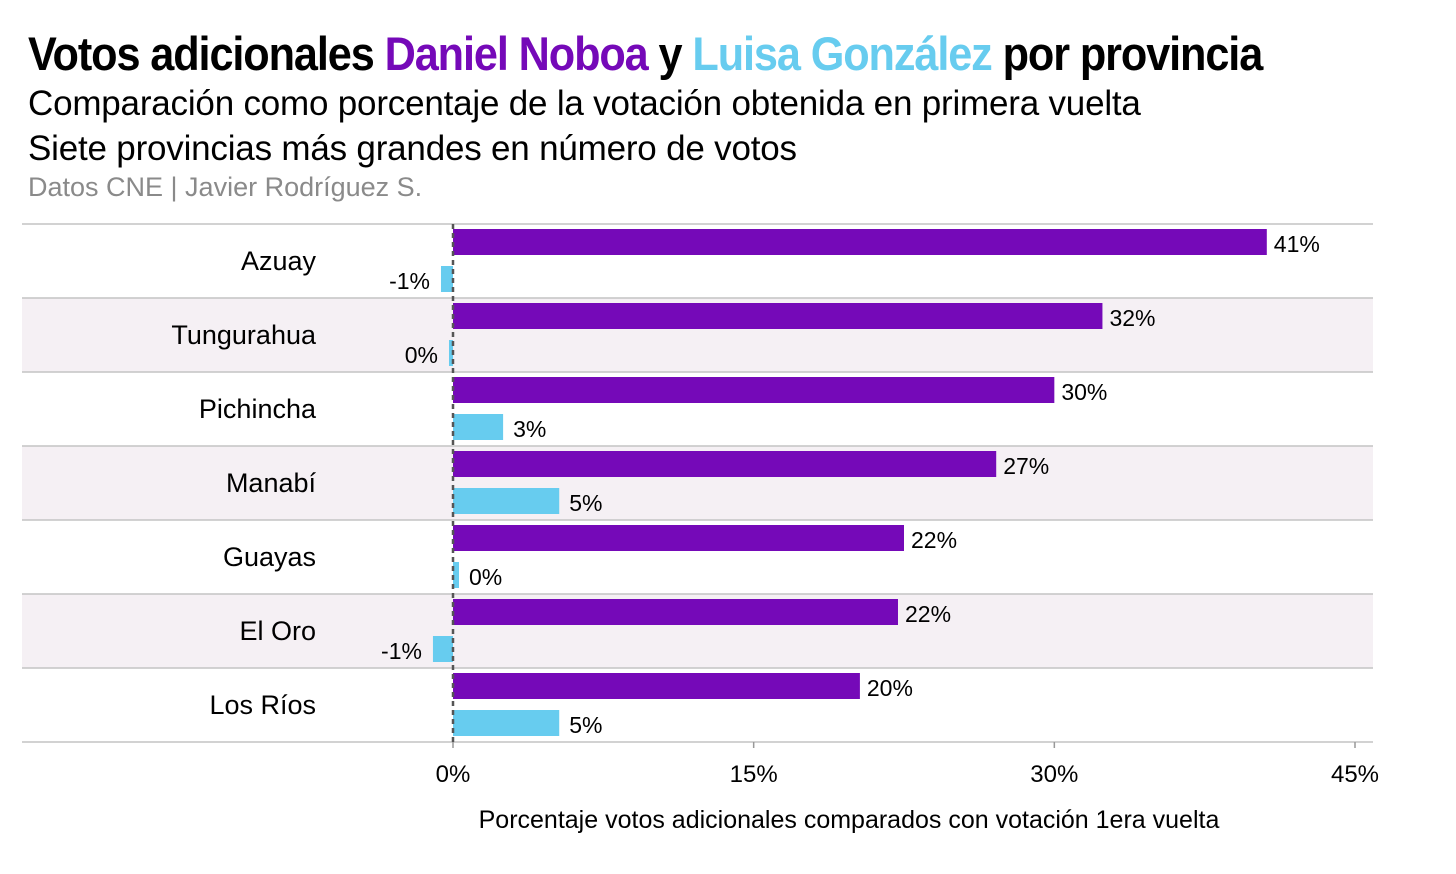  I want to click on category-label: Guayas, so click(269, 557).